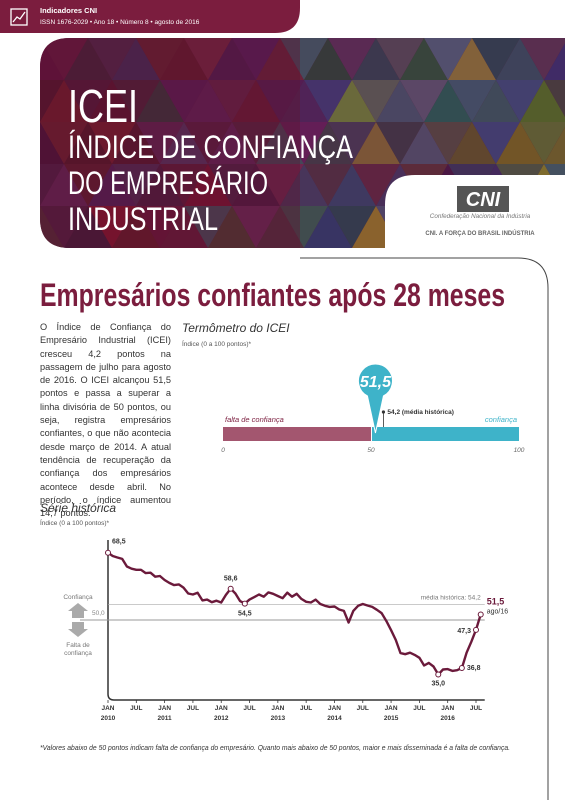 The width and height of the screenshot is (565, 800). What do you see at coordinates (375, 398) in the screenshot?
I see `value-marker` at bounding box center [375, 398].